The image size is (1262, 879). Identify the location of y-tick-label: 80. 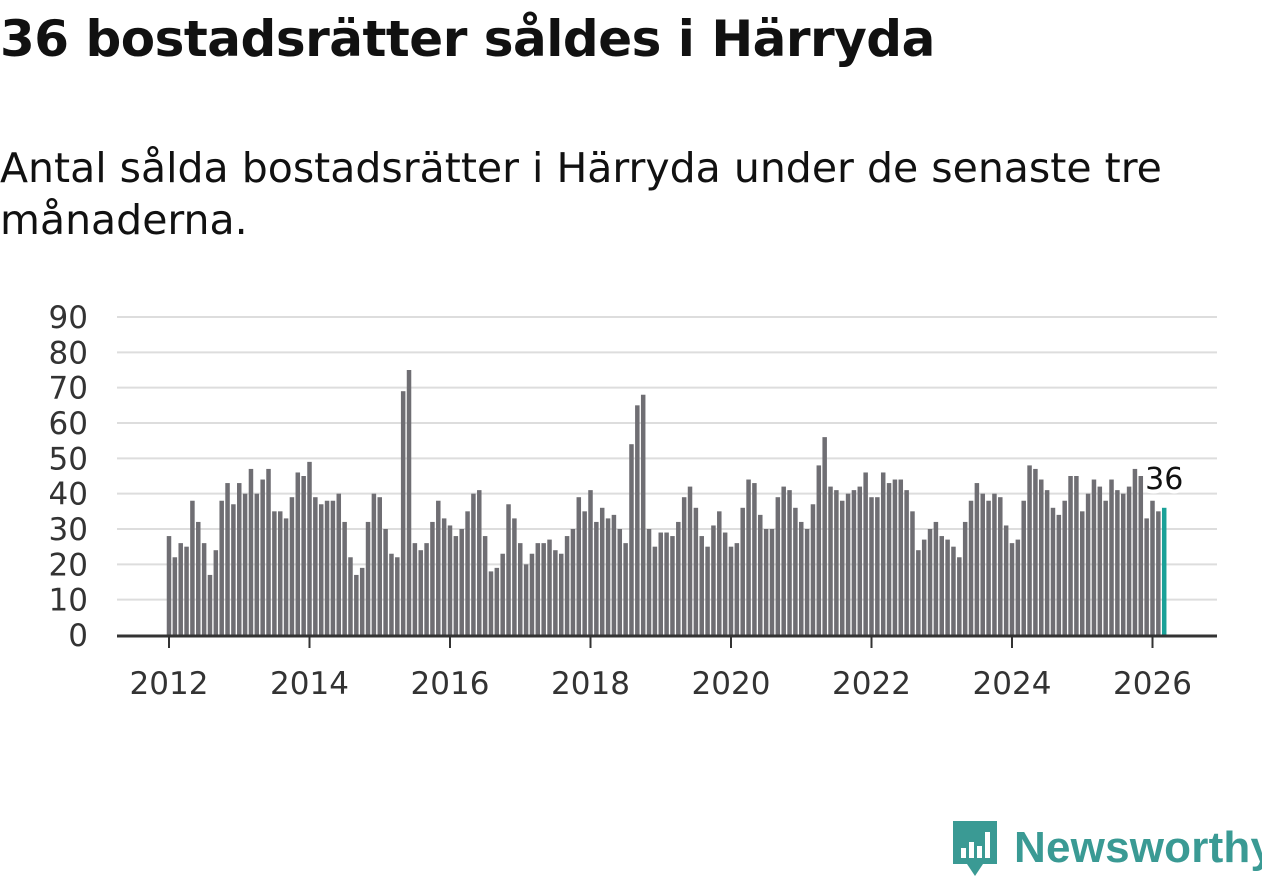
(68, 353).